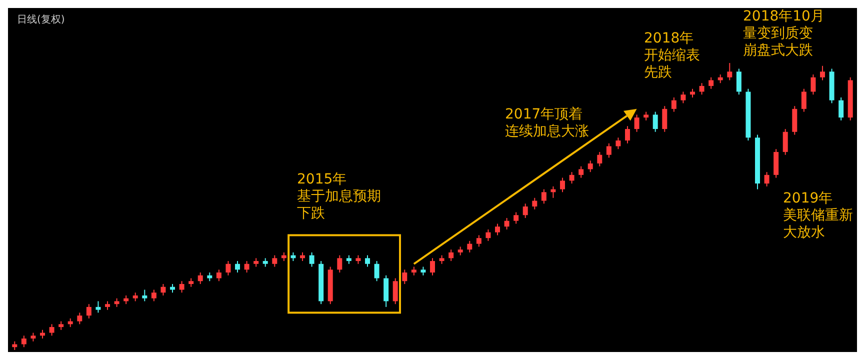 Image resolution: width=865 pixels, height=360 pixels. What do you see at coordinates (41, 20) in the screenshot?
I see `chart-title: 日线(复权)` at bounding box center [41, 20].